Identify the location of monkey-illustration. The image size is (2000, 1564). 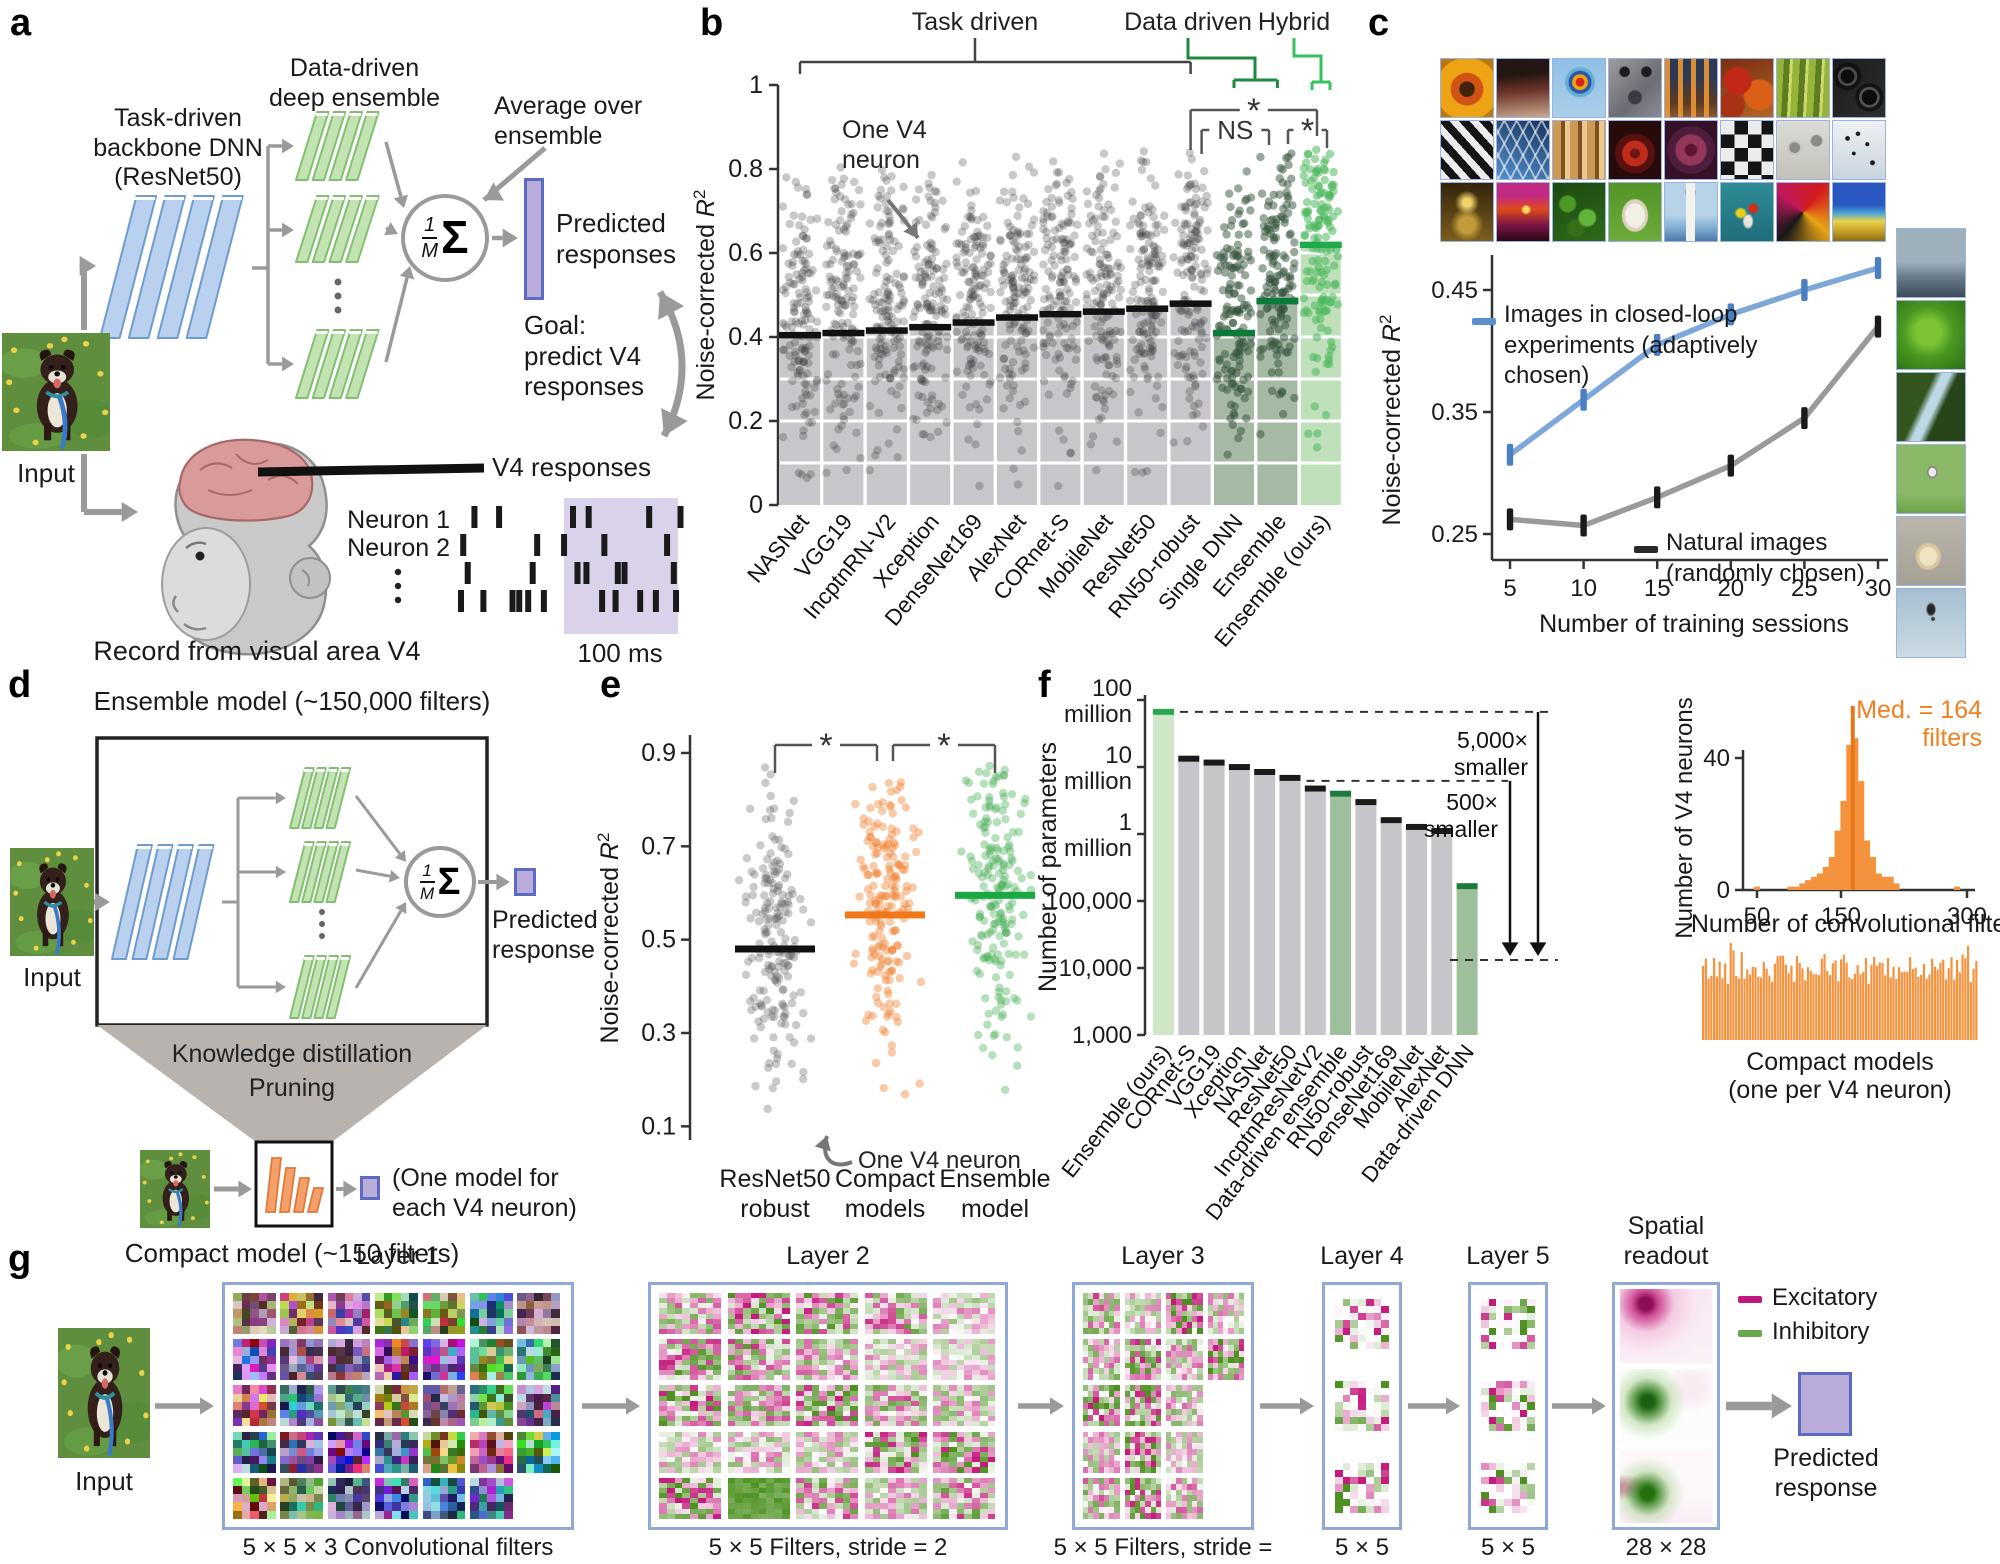
(246, 547).